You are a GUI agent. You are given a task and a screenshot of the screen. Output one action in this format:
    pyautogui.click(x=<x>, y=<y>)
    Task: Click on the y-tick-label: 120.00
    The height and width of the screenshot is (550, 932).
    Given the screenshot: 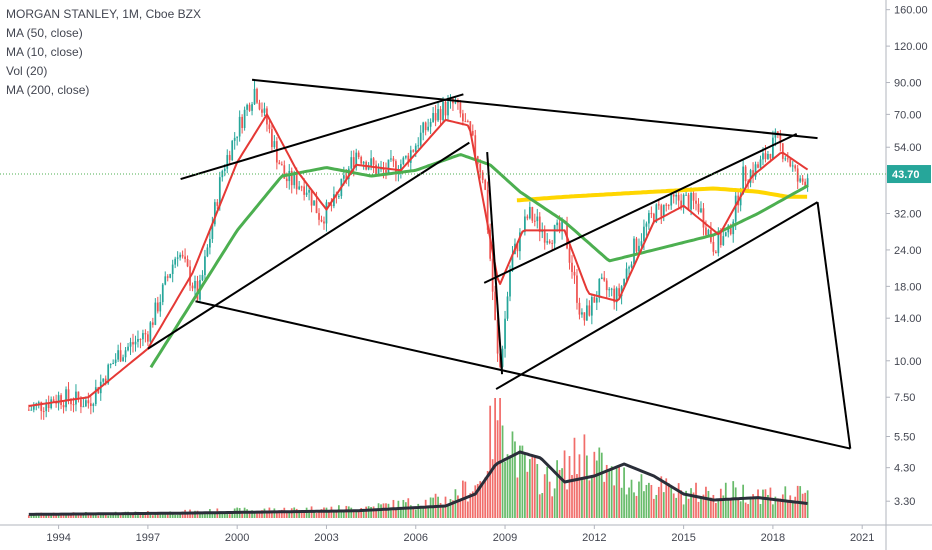 What is the action you would take?
    pyautogui.click(x=911, y=47)
    